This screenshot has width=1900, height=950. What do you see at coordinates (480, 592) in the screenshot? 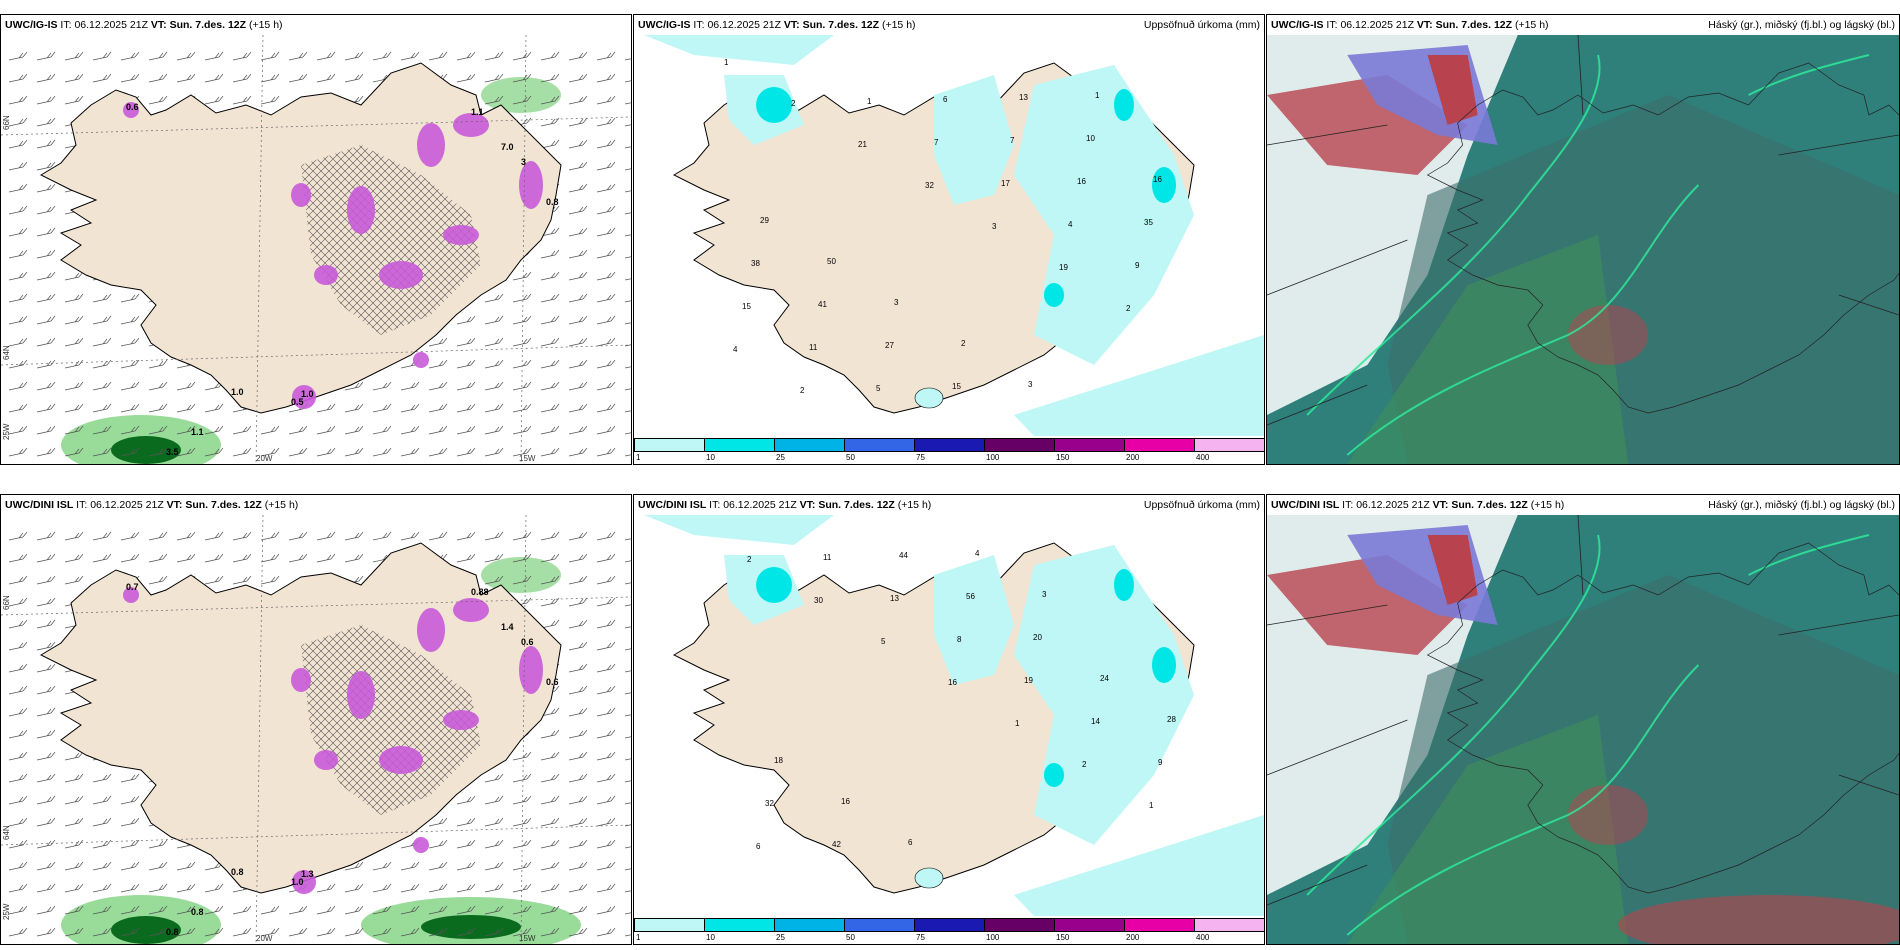
I see `wind-value-label: 0.88` at bounding box center [480, 592].